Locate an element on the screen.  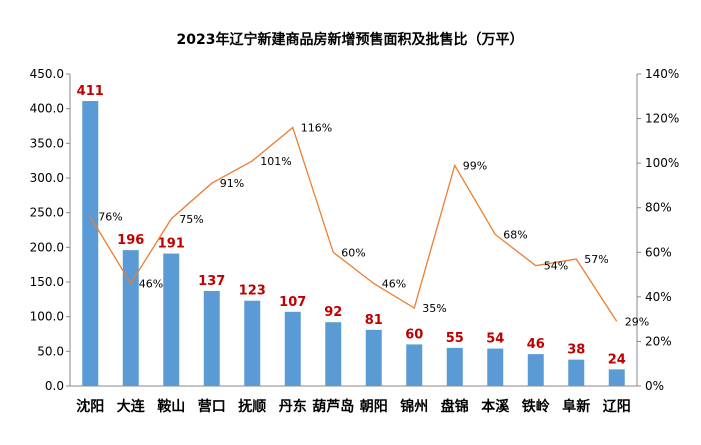
left-tick-label: 200.0 is located at coordinates (47, 247).